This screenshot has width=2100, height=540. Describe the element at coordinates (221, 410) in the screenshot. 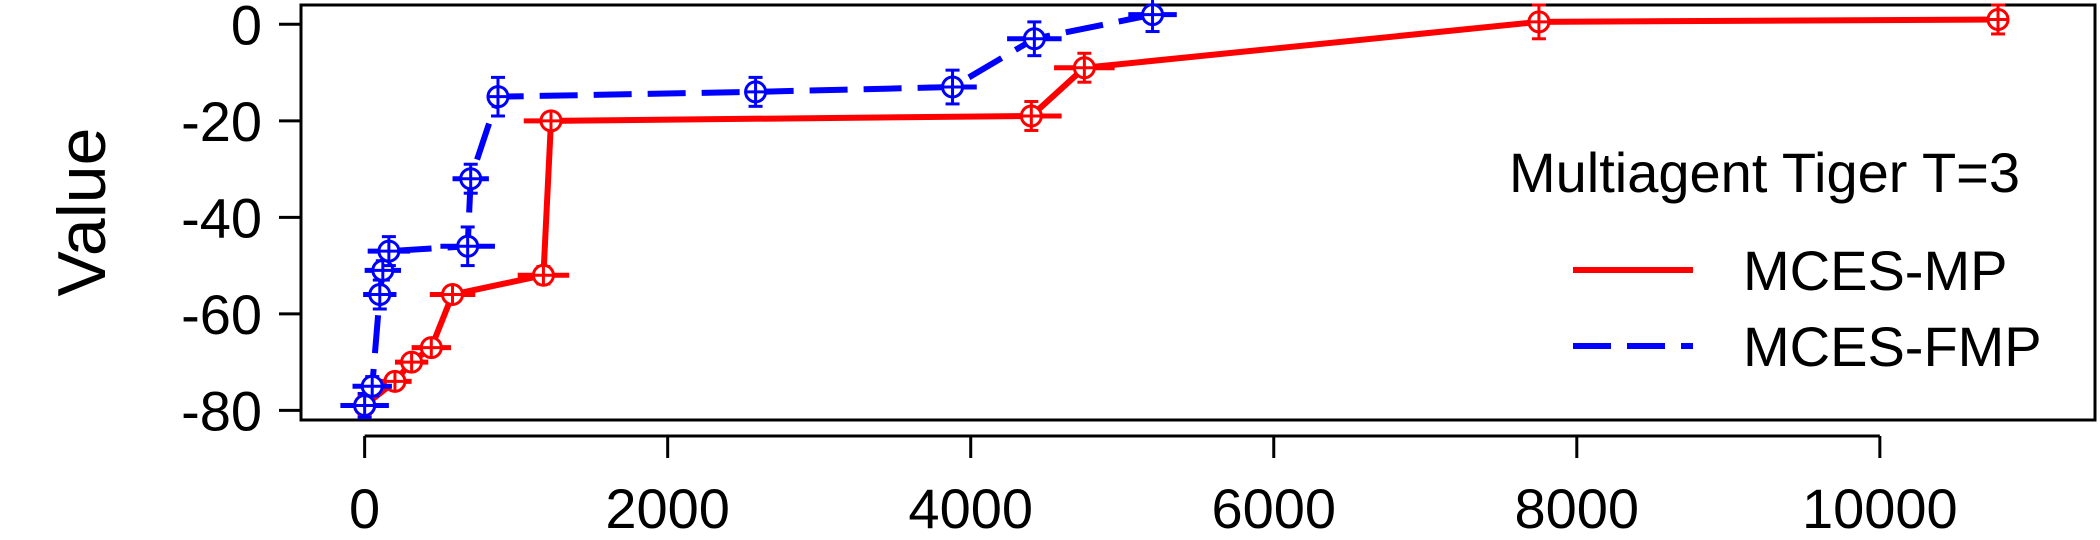

I see `y-tick-label: -80` at that location.